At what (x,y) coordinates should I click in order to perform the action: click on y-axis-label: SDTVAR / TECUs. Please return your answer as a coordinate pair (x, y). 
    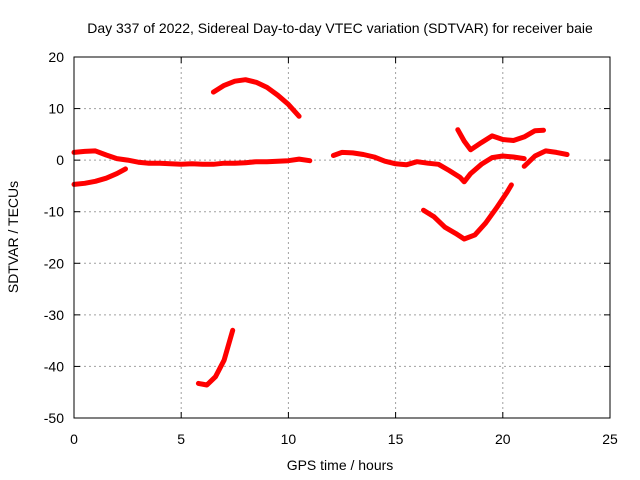
    Looking at the image, I should click on (13, 237).